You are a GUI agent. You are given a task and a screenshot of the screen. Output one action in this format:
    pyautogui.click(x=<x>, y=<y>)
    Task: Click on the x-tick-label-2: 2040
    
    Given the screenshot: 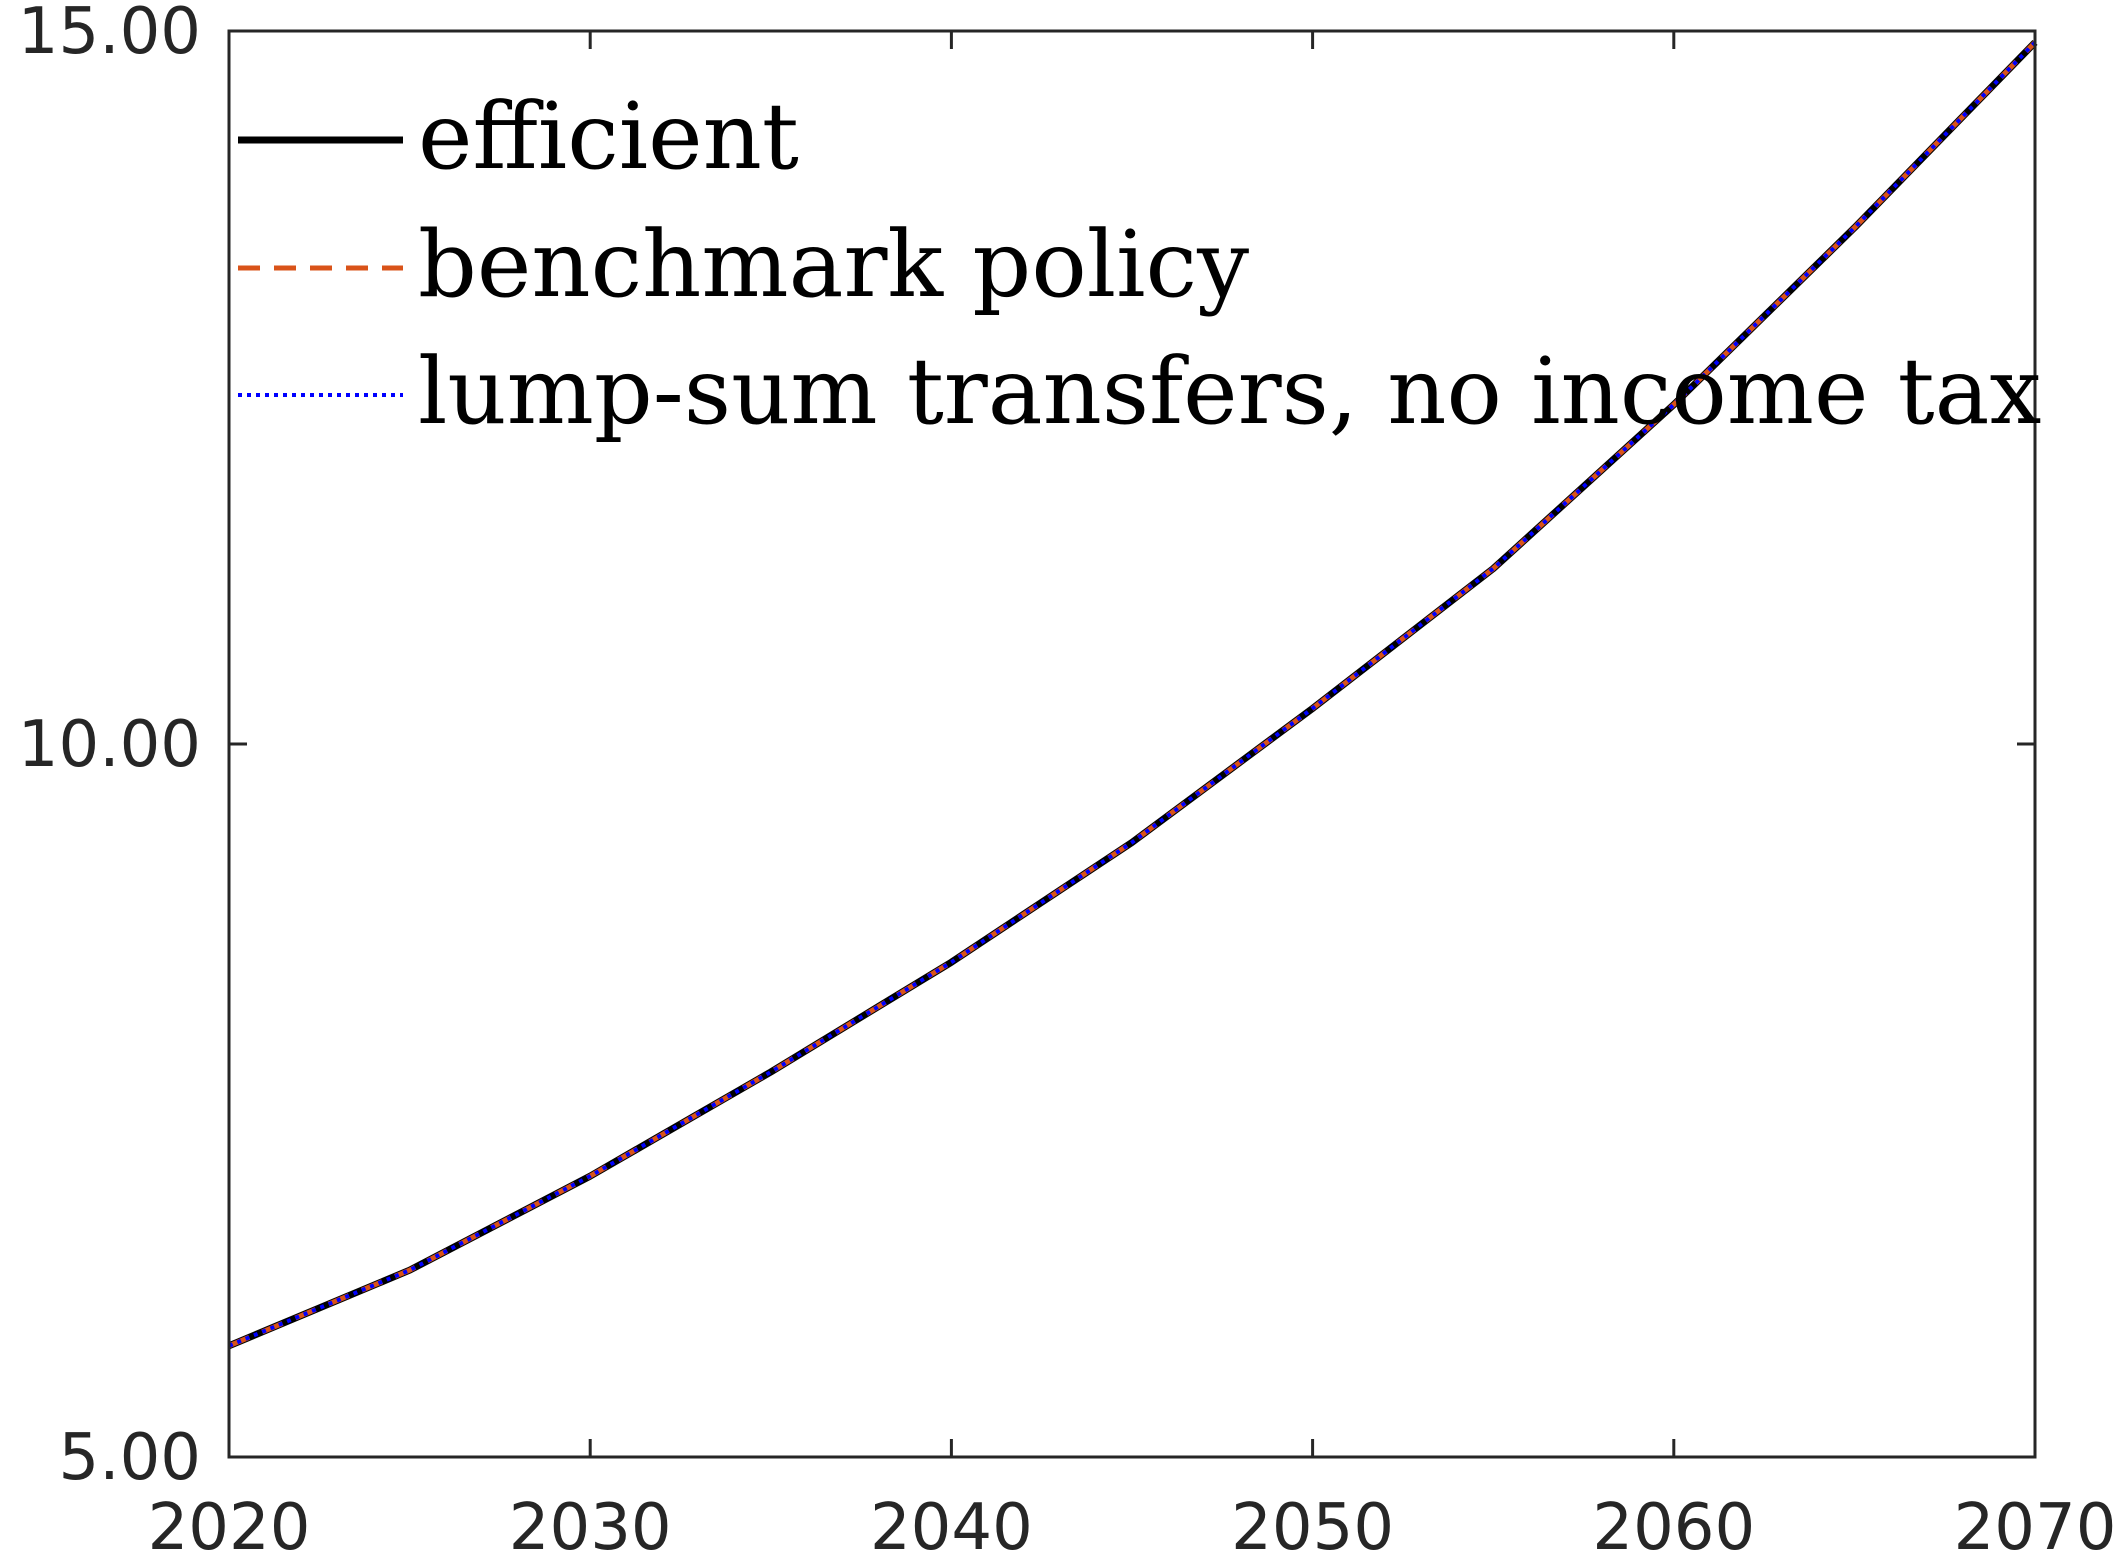 What is the action you would take?
    pyautogui.click(x=951, y=1522)
    